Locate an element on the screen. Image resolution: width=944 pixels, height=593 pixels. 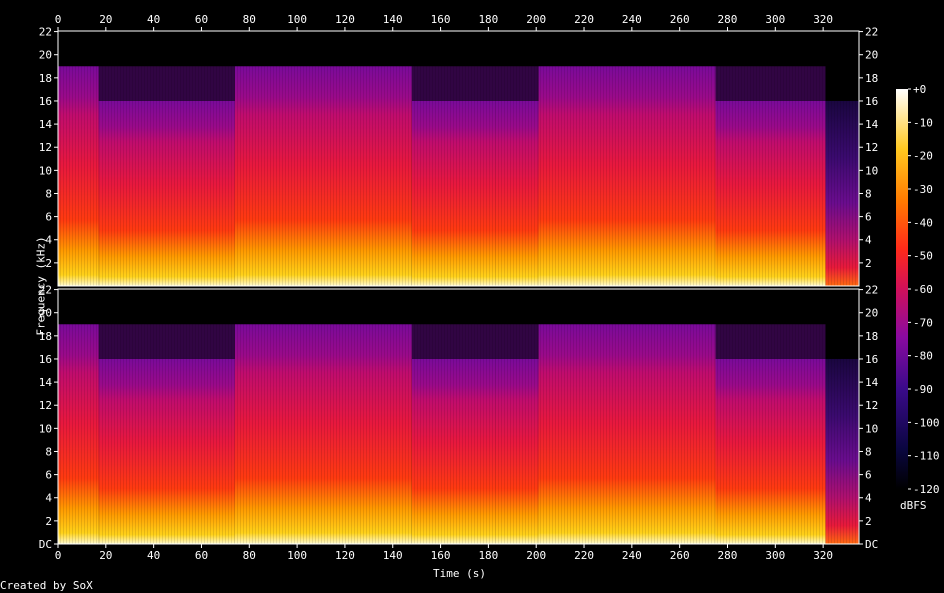
colorbar-tick-label: -100 is located at coordinates (926, 422).